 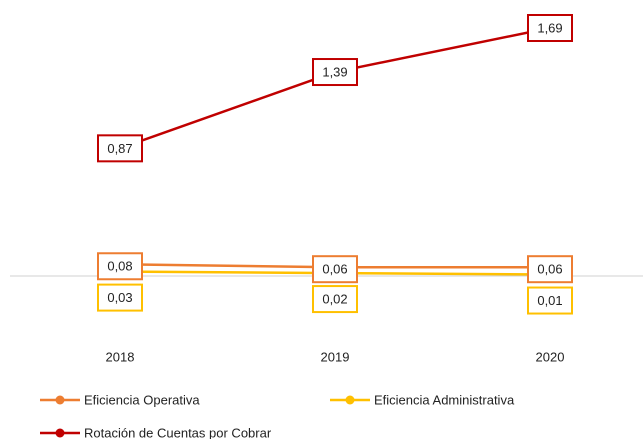 What do you see at coordinates (335, 356) in the screenshot?
I see `x-tick-label: 2019` at bounding box center [335, 356].